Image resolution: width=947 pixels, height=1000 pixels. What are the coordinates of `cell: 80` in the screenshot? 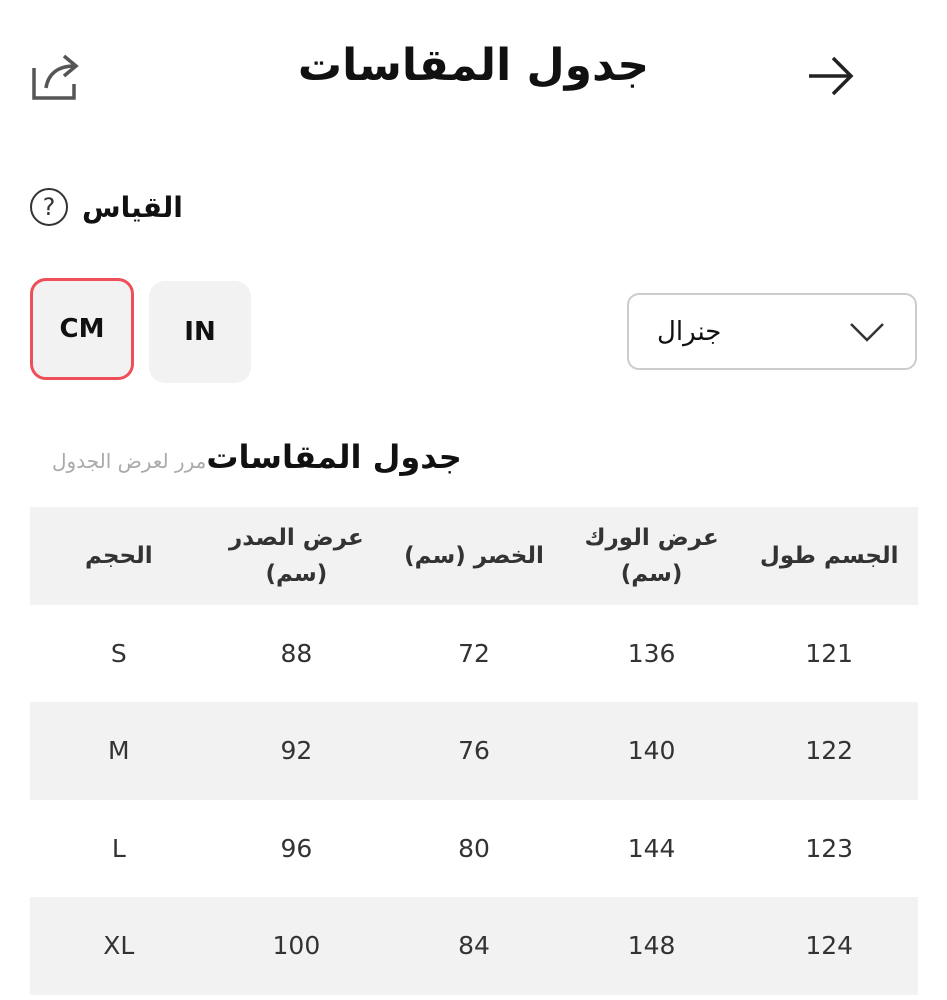 It's located at (474, 848).